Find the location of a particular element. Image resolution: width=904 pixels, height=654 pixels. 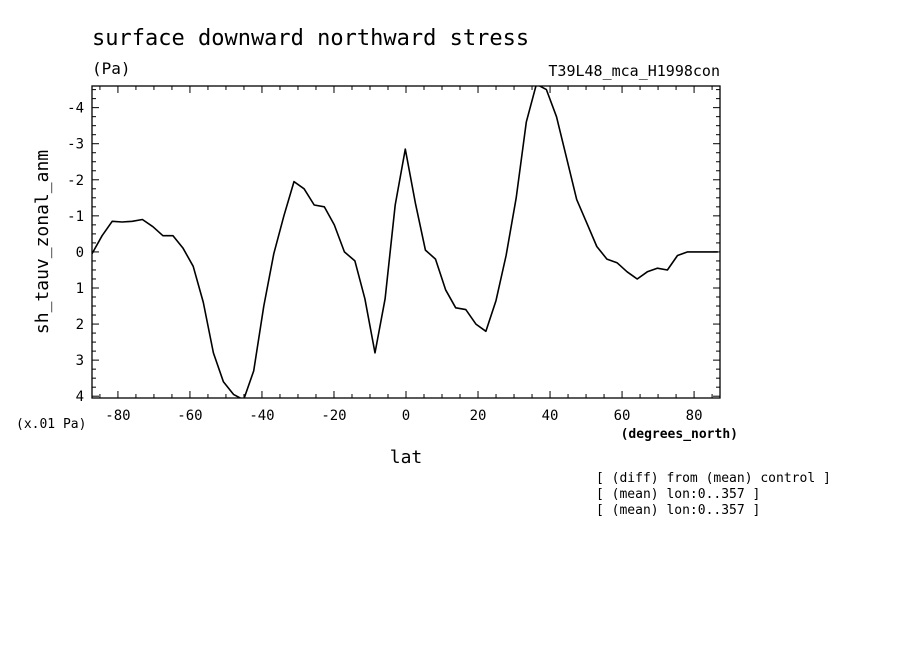

y-axis-label: sh_tauv_zonal_anm is located at coordinates (42, 242).